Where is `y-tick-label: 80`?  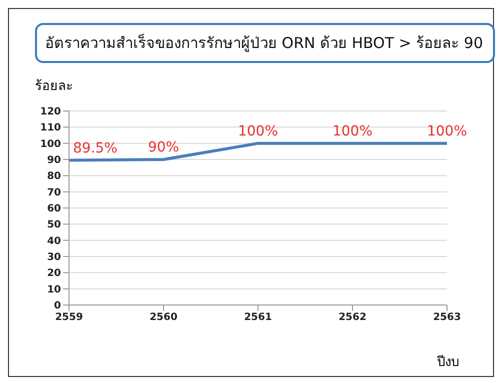
y-tick-label: 80 is located at coordinates (54, 176).